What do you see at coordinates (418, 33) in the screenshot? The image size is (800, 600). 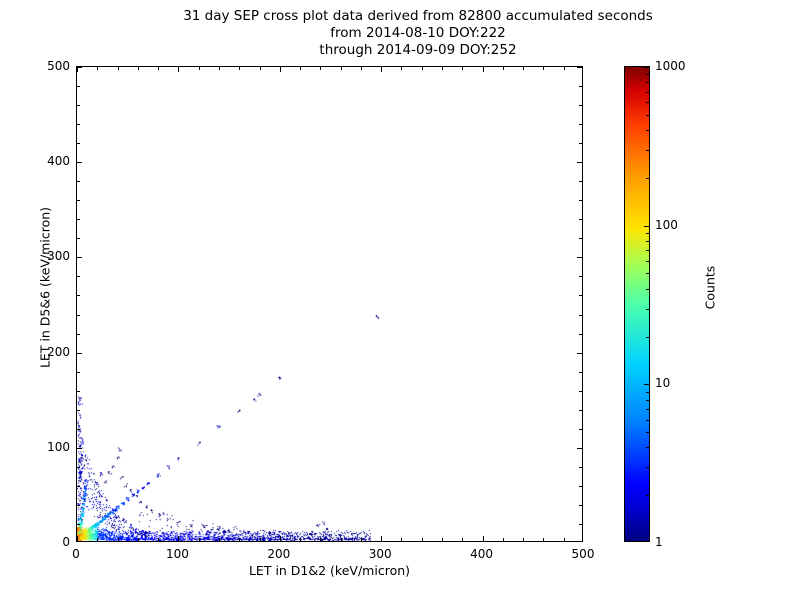 I see `title-line-2: from 2014-08-10 DOY:222` at bounding box center [418, 33].